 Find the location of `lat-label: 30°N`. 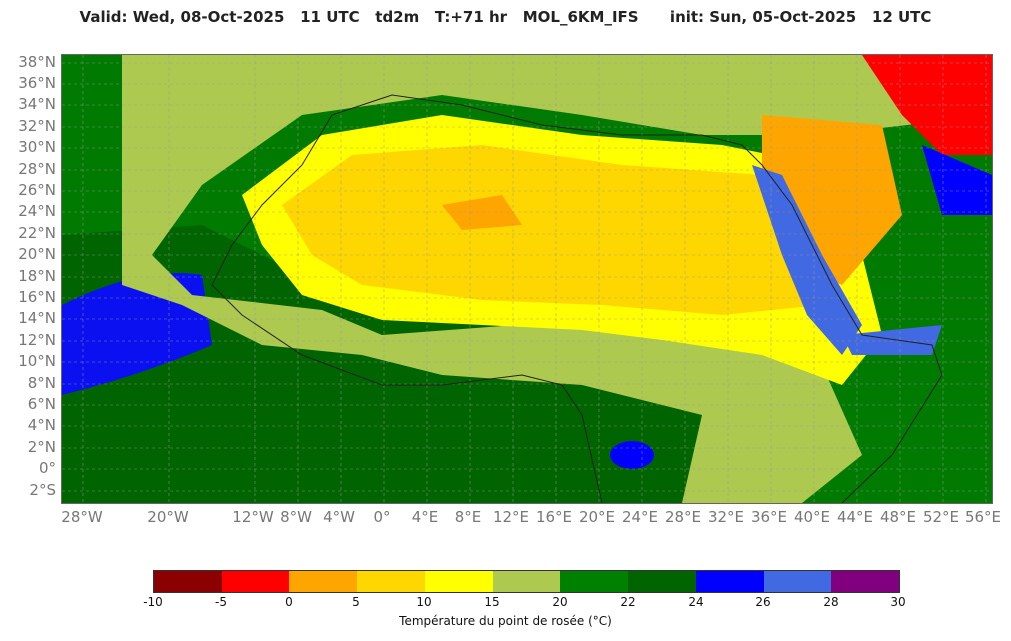

lat-label: 30°N is located at coordinates (37, 147).